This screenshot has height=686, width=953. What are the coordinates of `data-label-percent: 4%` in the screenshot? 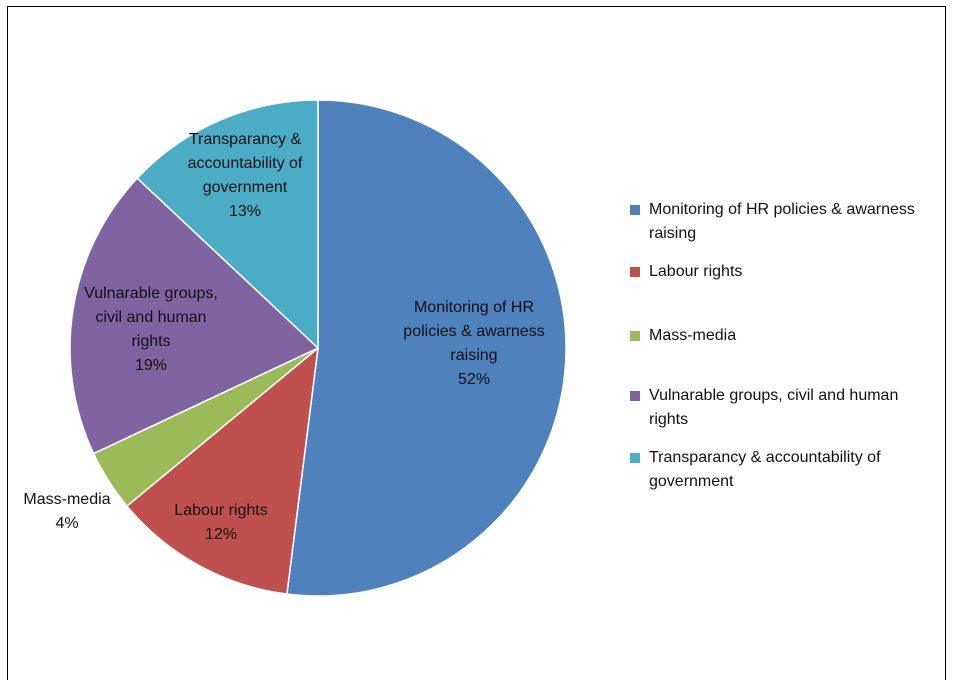 It's located at (66, 523).